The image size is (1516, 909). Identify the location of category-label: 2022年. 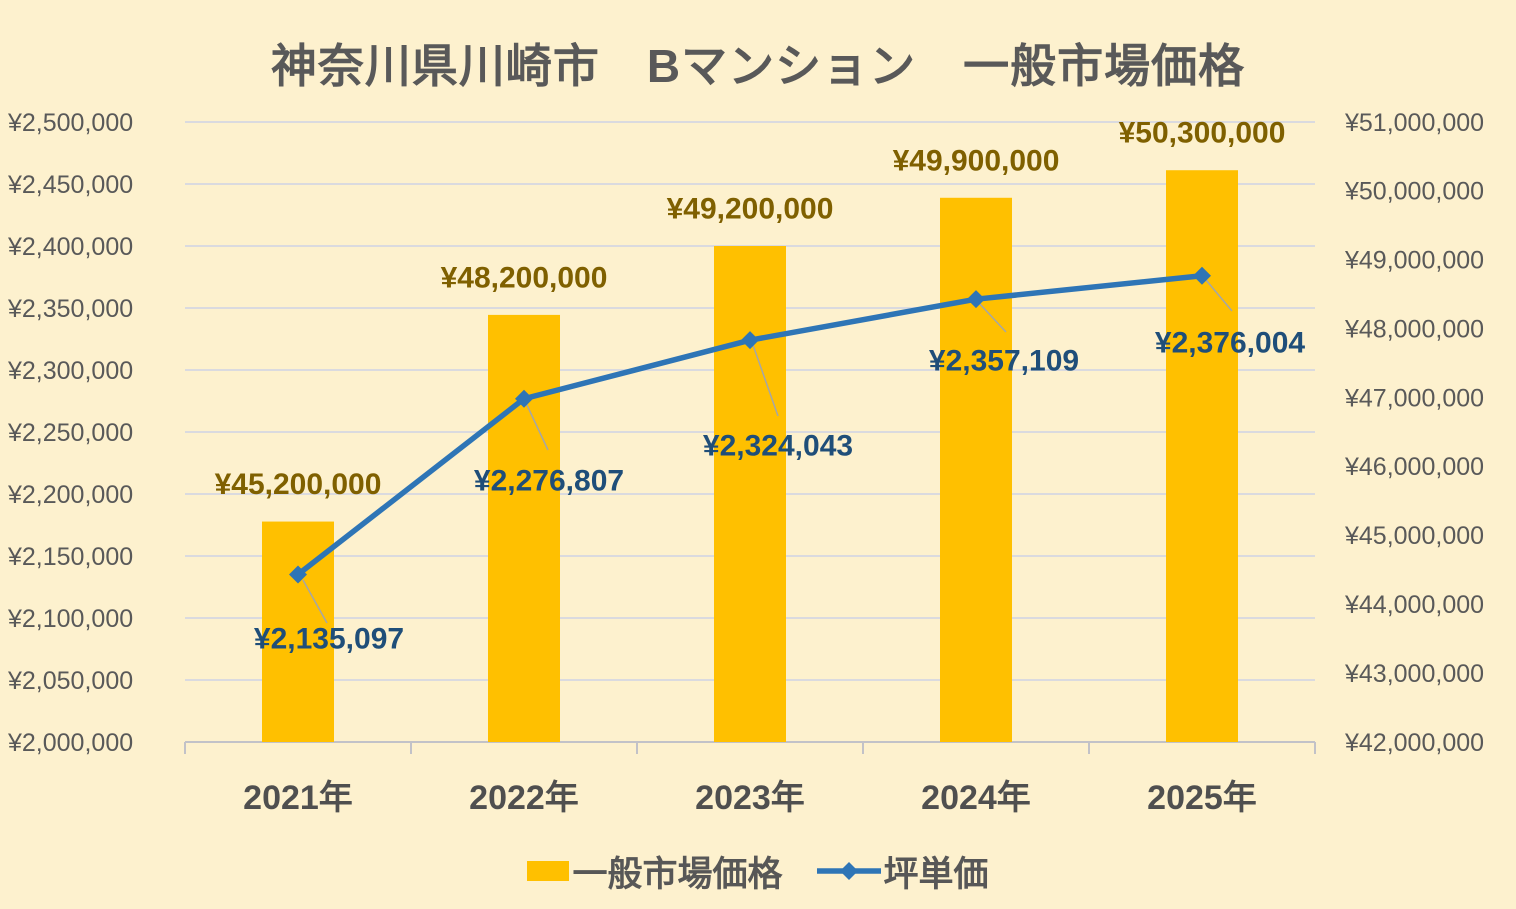
(524, 798).